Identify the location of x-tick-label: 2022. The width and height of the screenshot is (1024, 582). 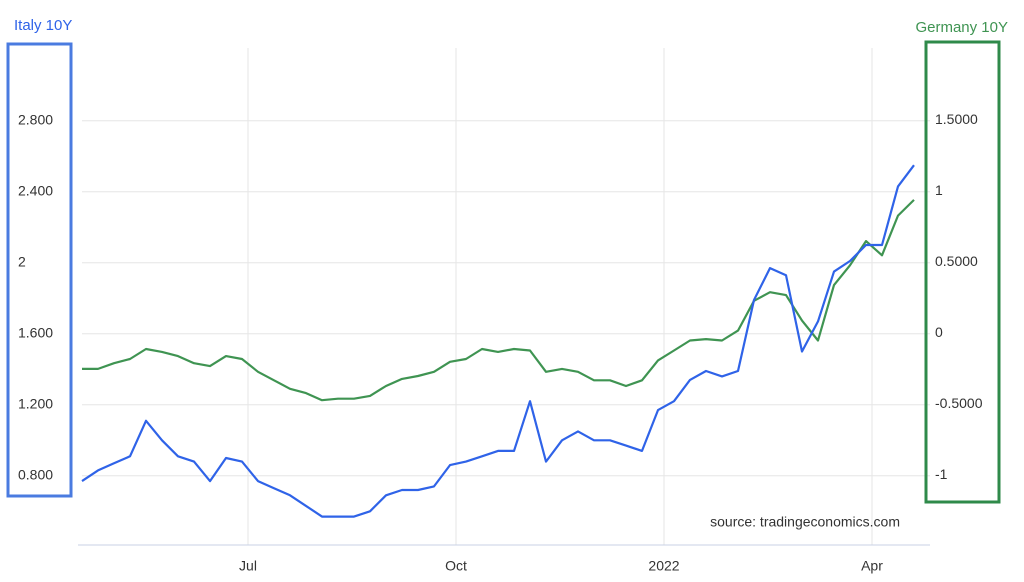
(663, 566).